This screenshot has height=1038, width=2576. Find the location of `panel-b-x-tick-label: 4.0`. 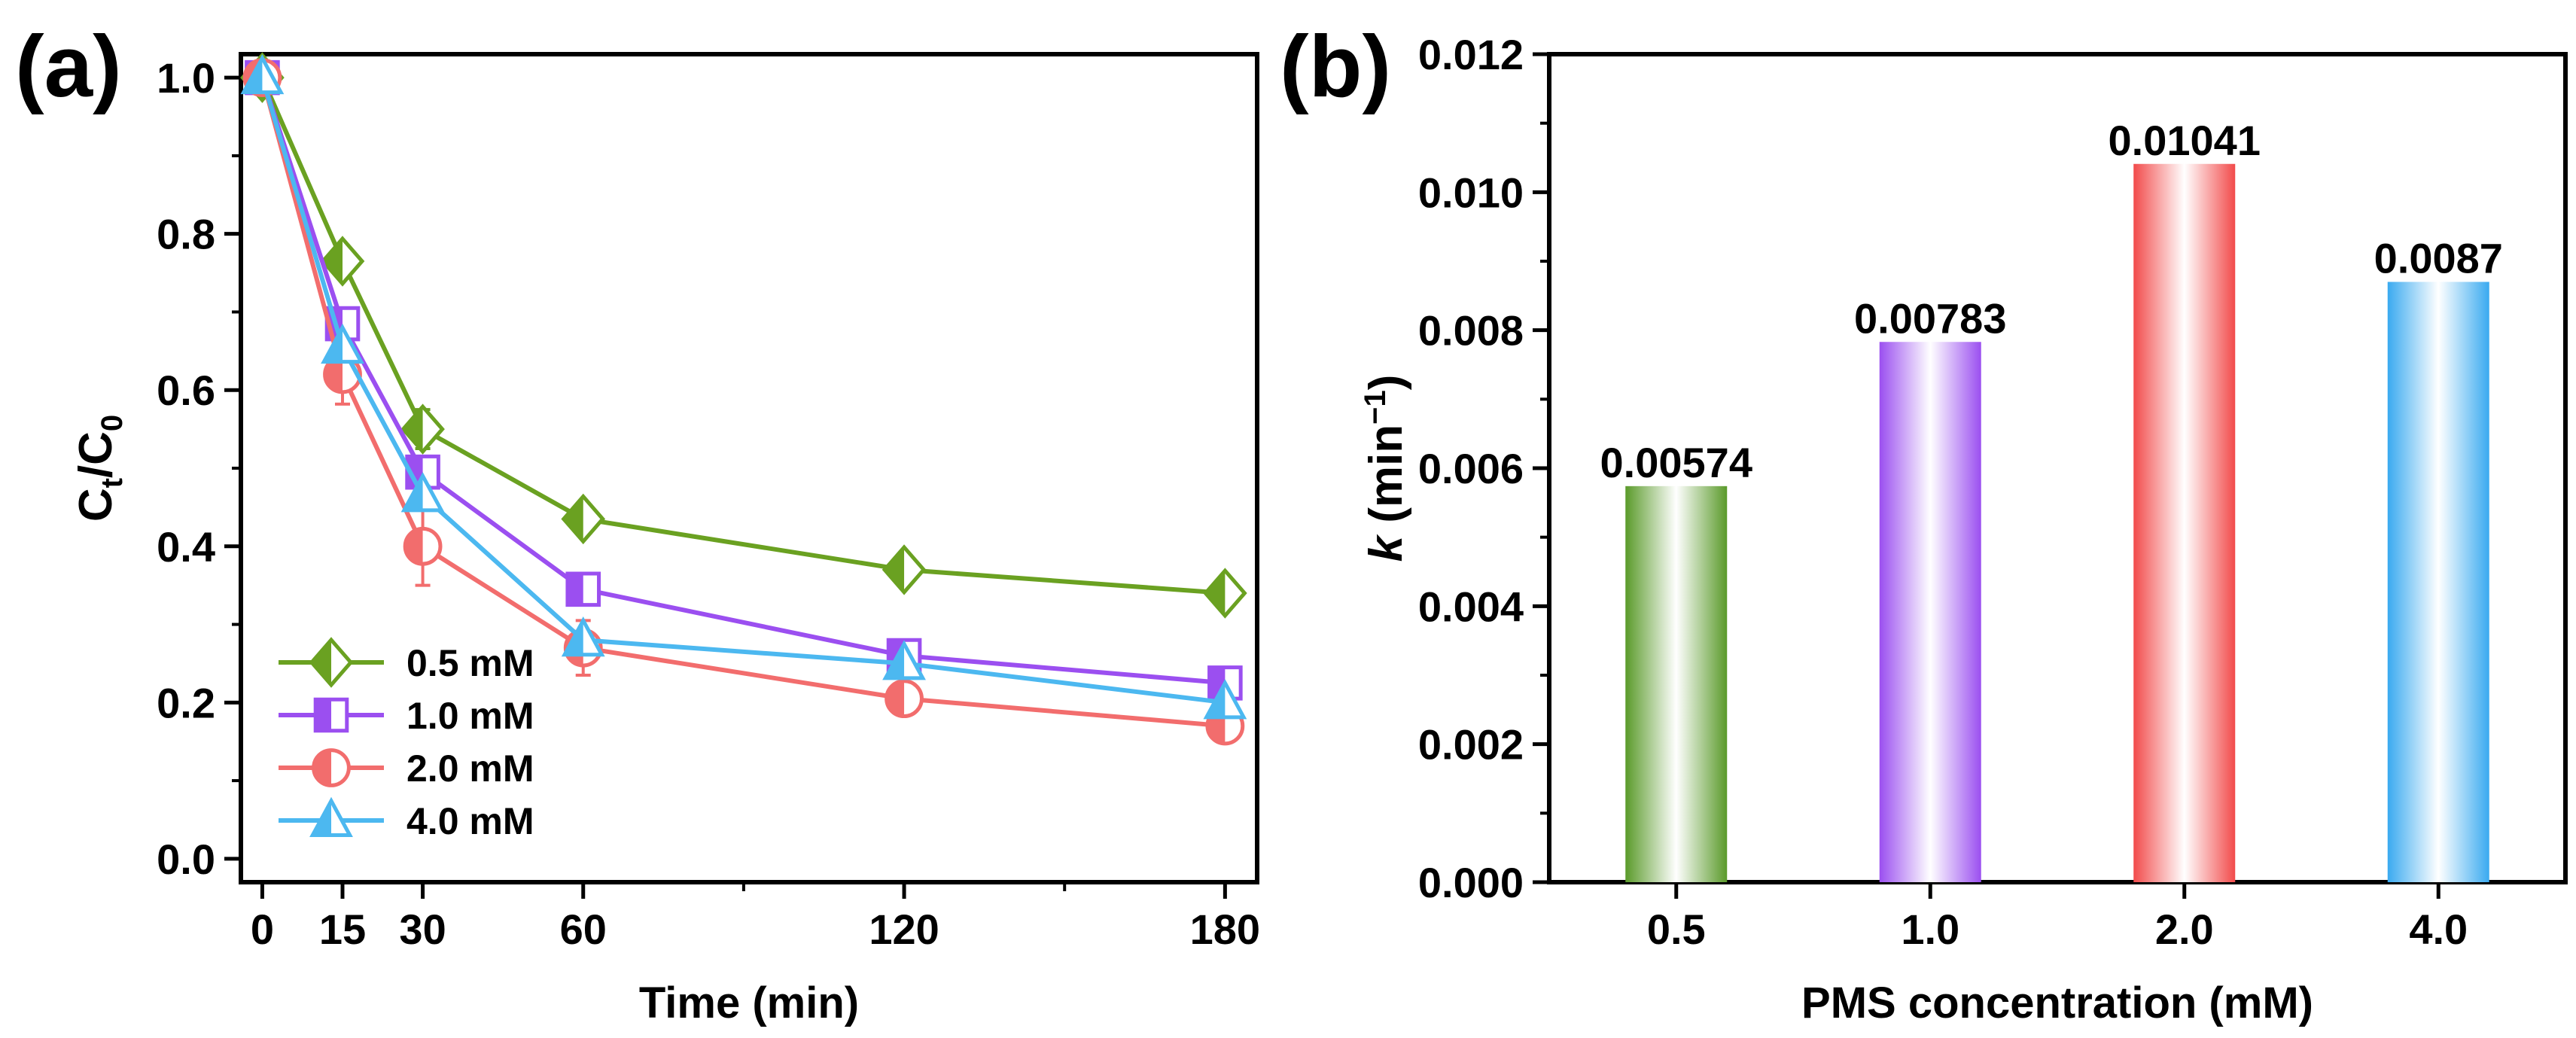

panel-b-x-tick-label: 4.0 is located at coordinates (2438, 929).